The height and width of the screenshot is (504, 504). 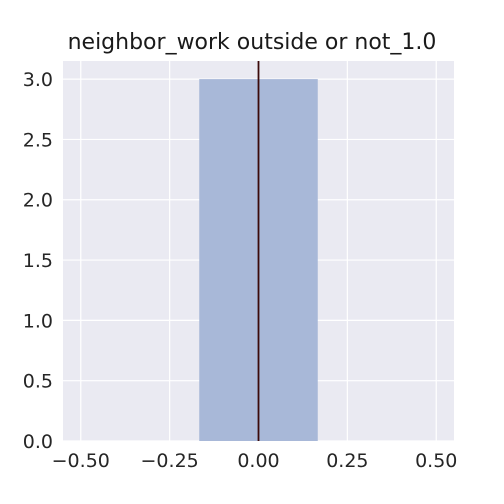 What do you see at coordinates (170, 461) in the screenshot?
I see `x-tick-label: −0.25` at bounding box center [170, 461].